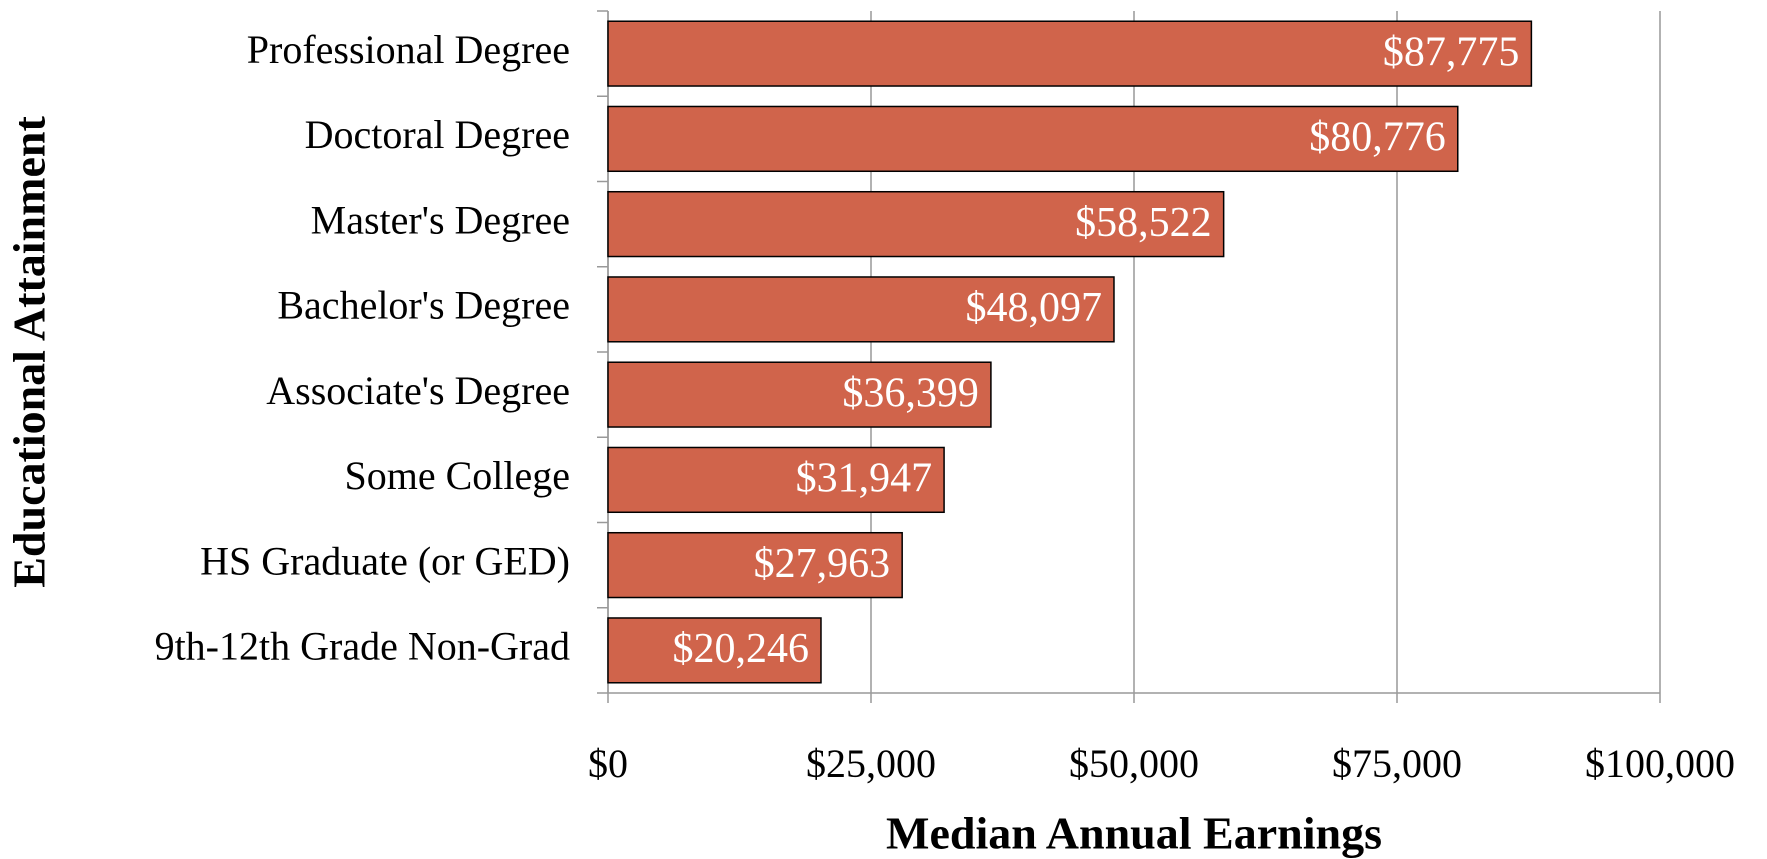 This screenshot has width=1767, height=859. What do you see at coordinates (362, 646) in the screenshot?
I see `y-tick-label: 9th-12th Grade Non-Grad` at bounding box center [362, 646].